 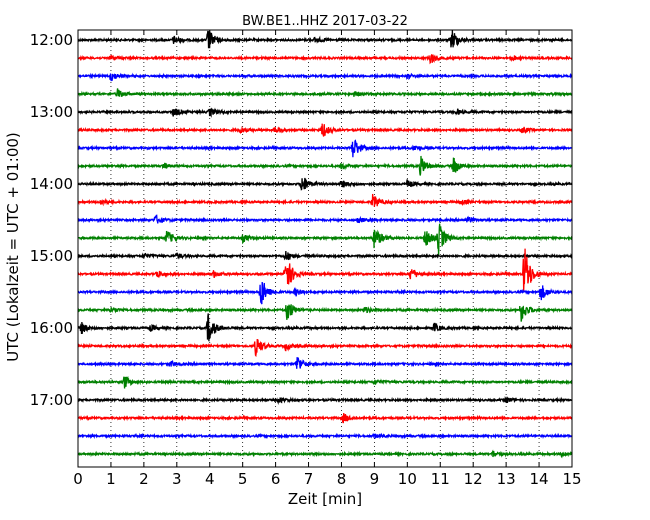 What do you see at coordinates (51, 328) in the screenshot?
I see `y-tick-label: 16:00` at bounding box center [51, 328].